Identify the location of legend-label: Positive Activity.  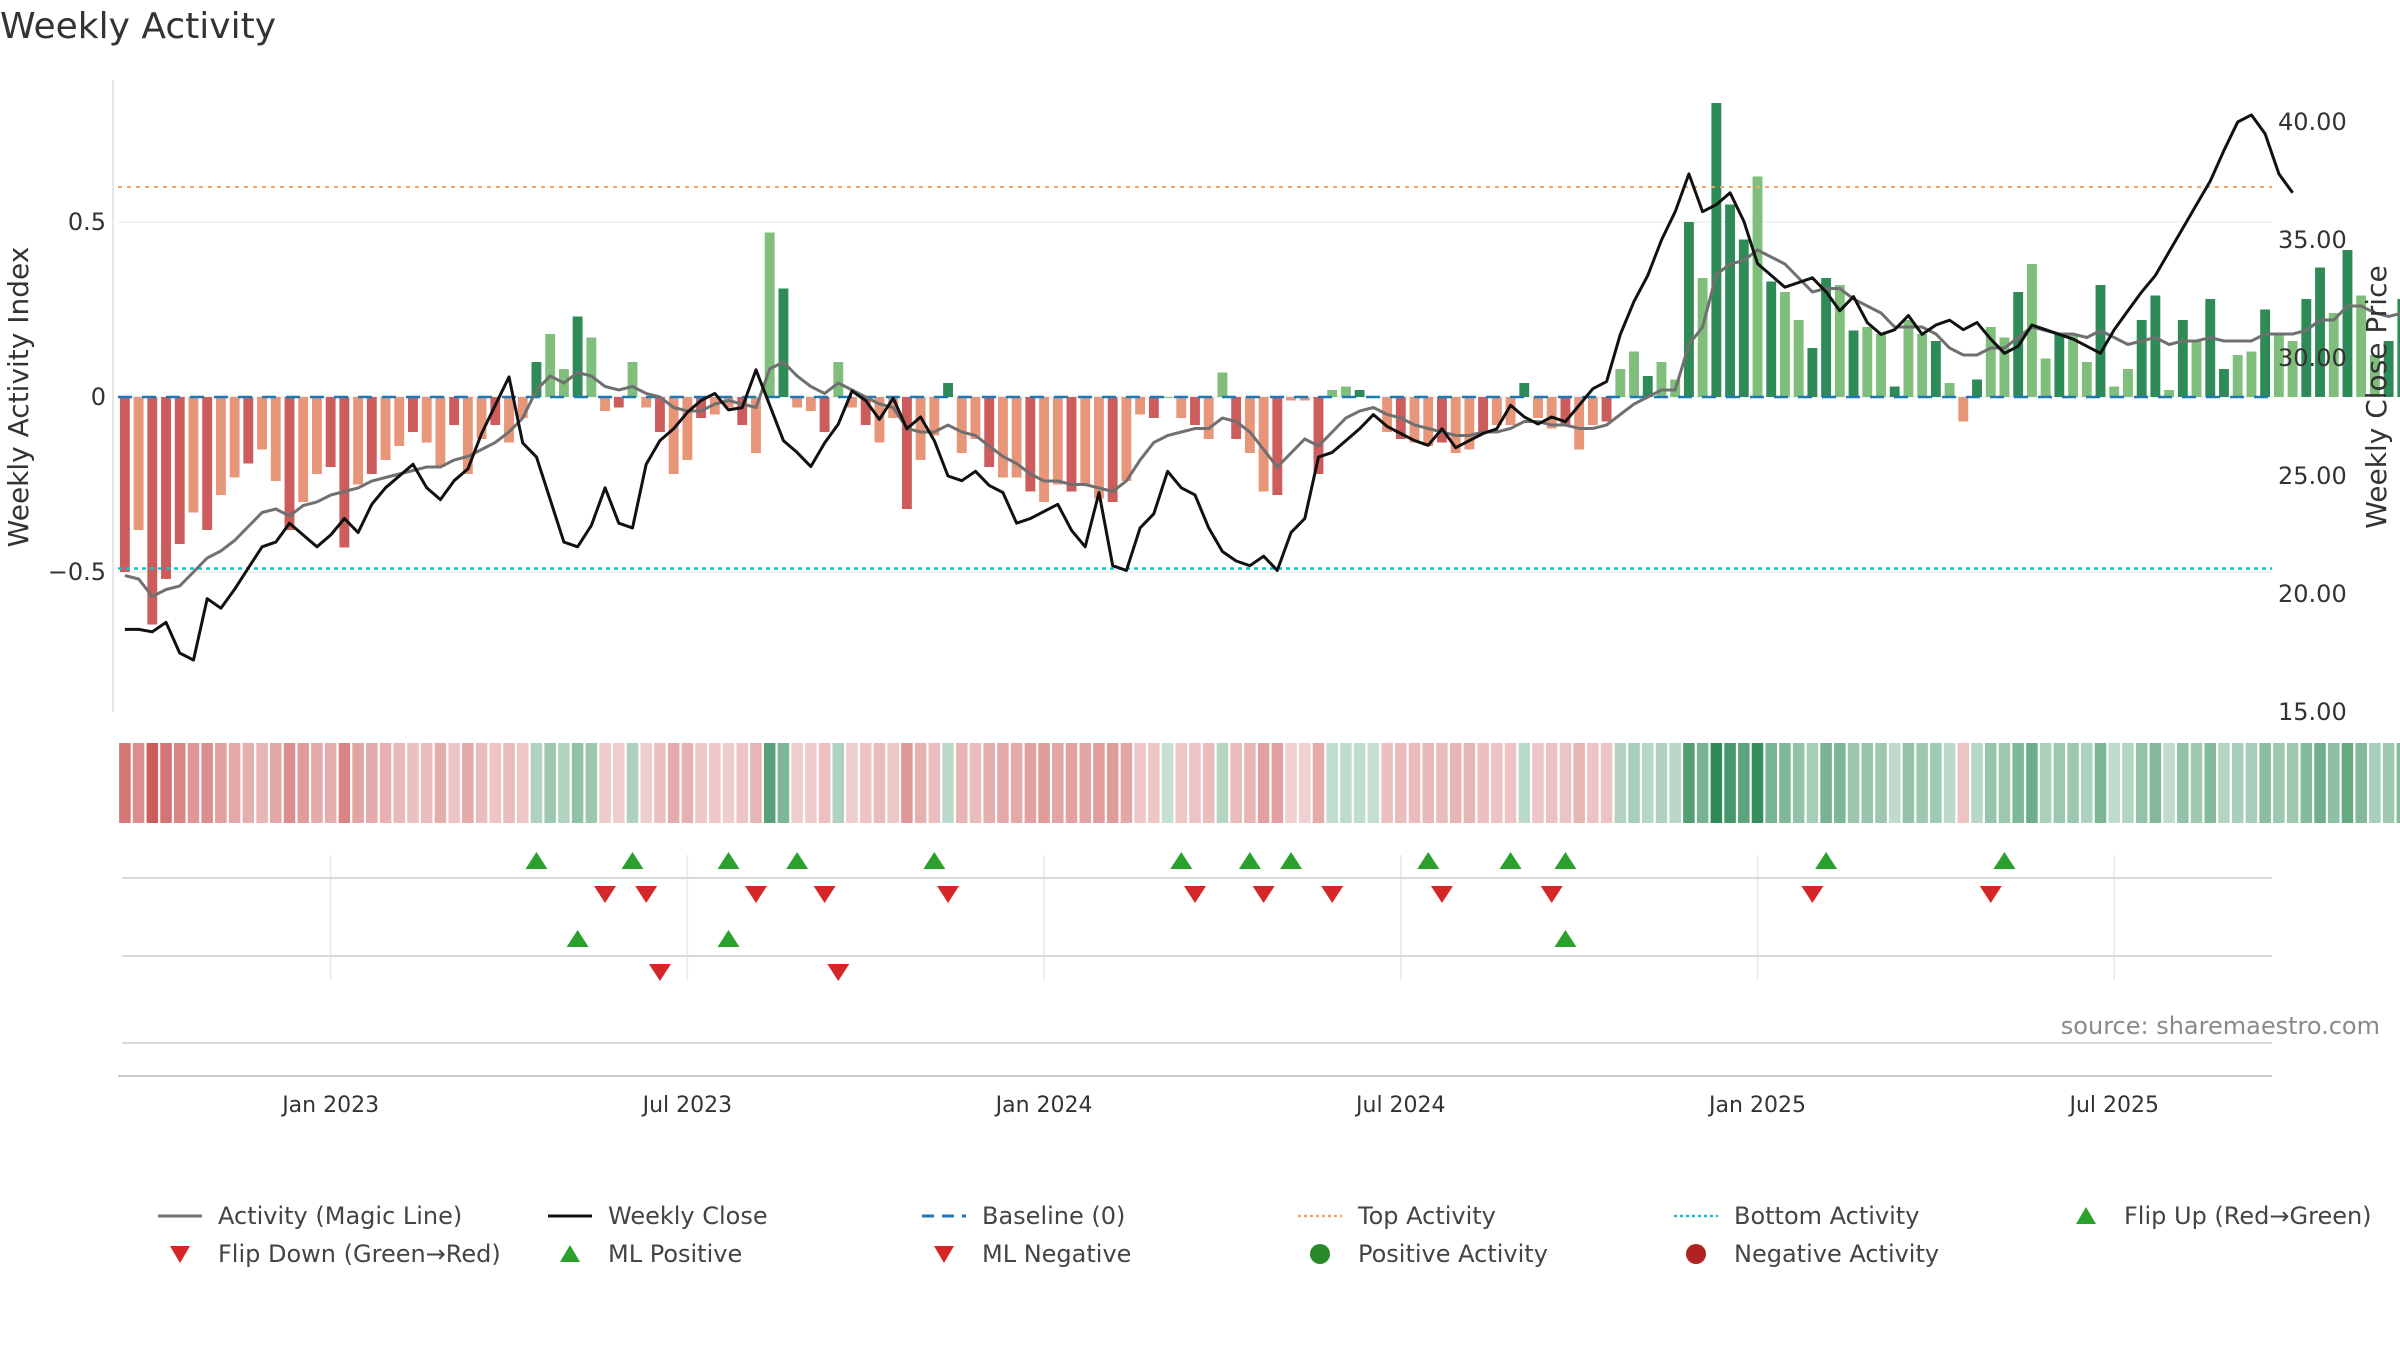
(1453, 1254).